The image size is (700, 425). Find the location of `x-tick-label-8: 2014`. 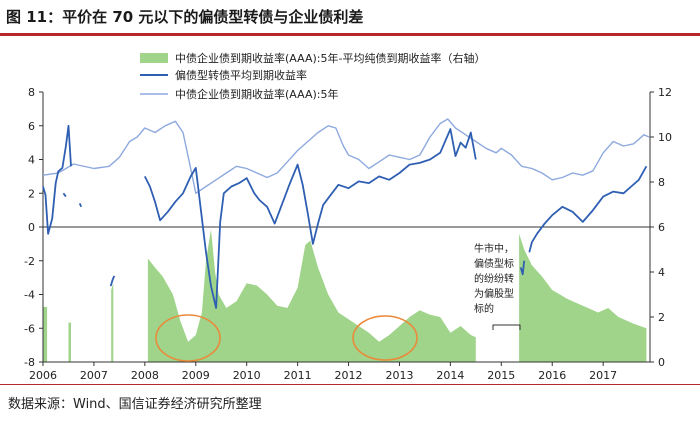

x-tick-label-8: 2014 is located at coordinates (450, 375).